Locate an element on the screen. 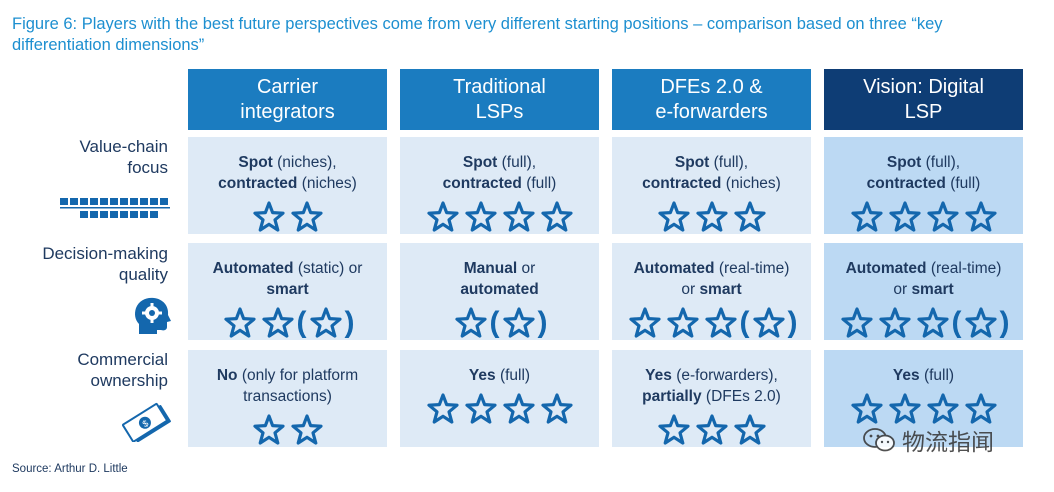  banknote-icon: $ is located at coordinates (148, 424).